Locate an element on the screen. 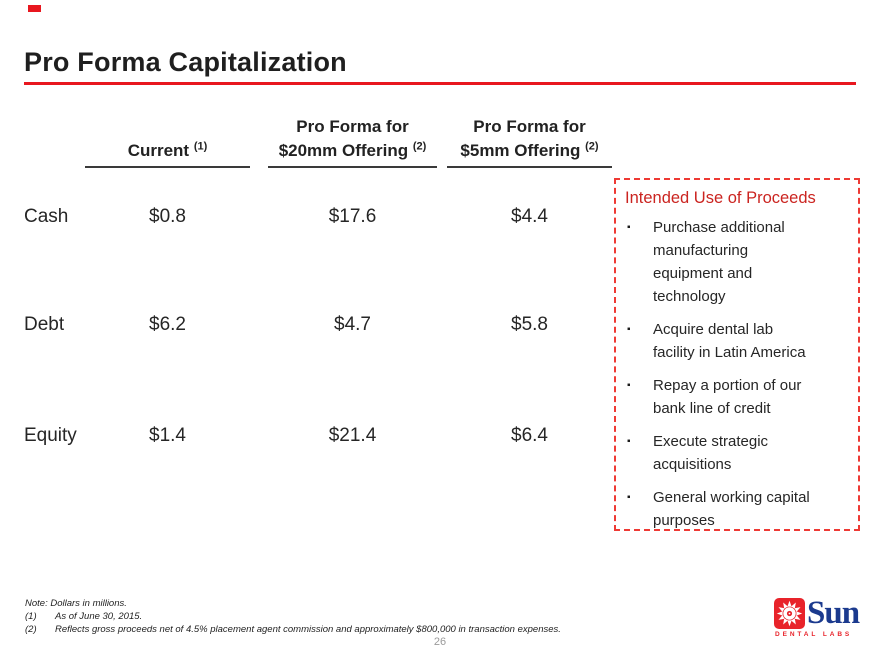  list-item: ▪ General working capital purposes is located at coordinates (737, 509).